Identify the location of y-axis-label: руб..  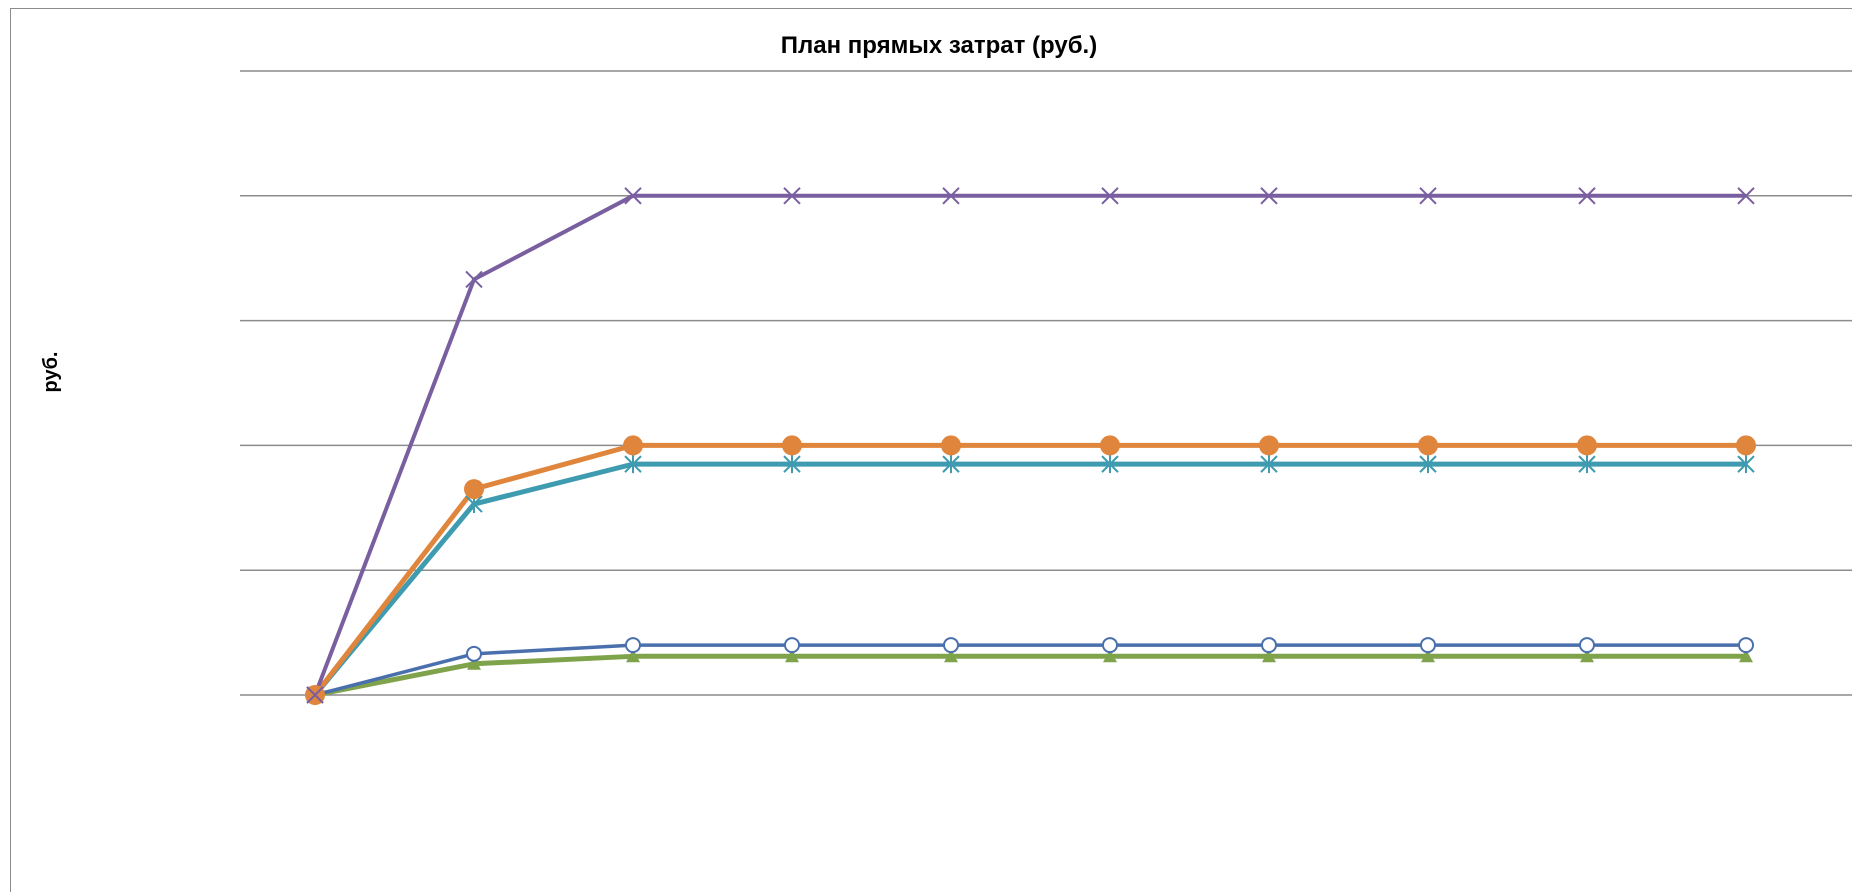
(51, 372).